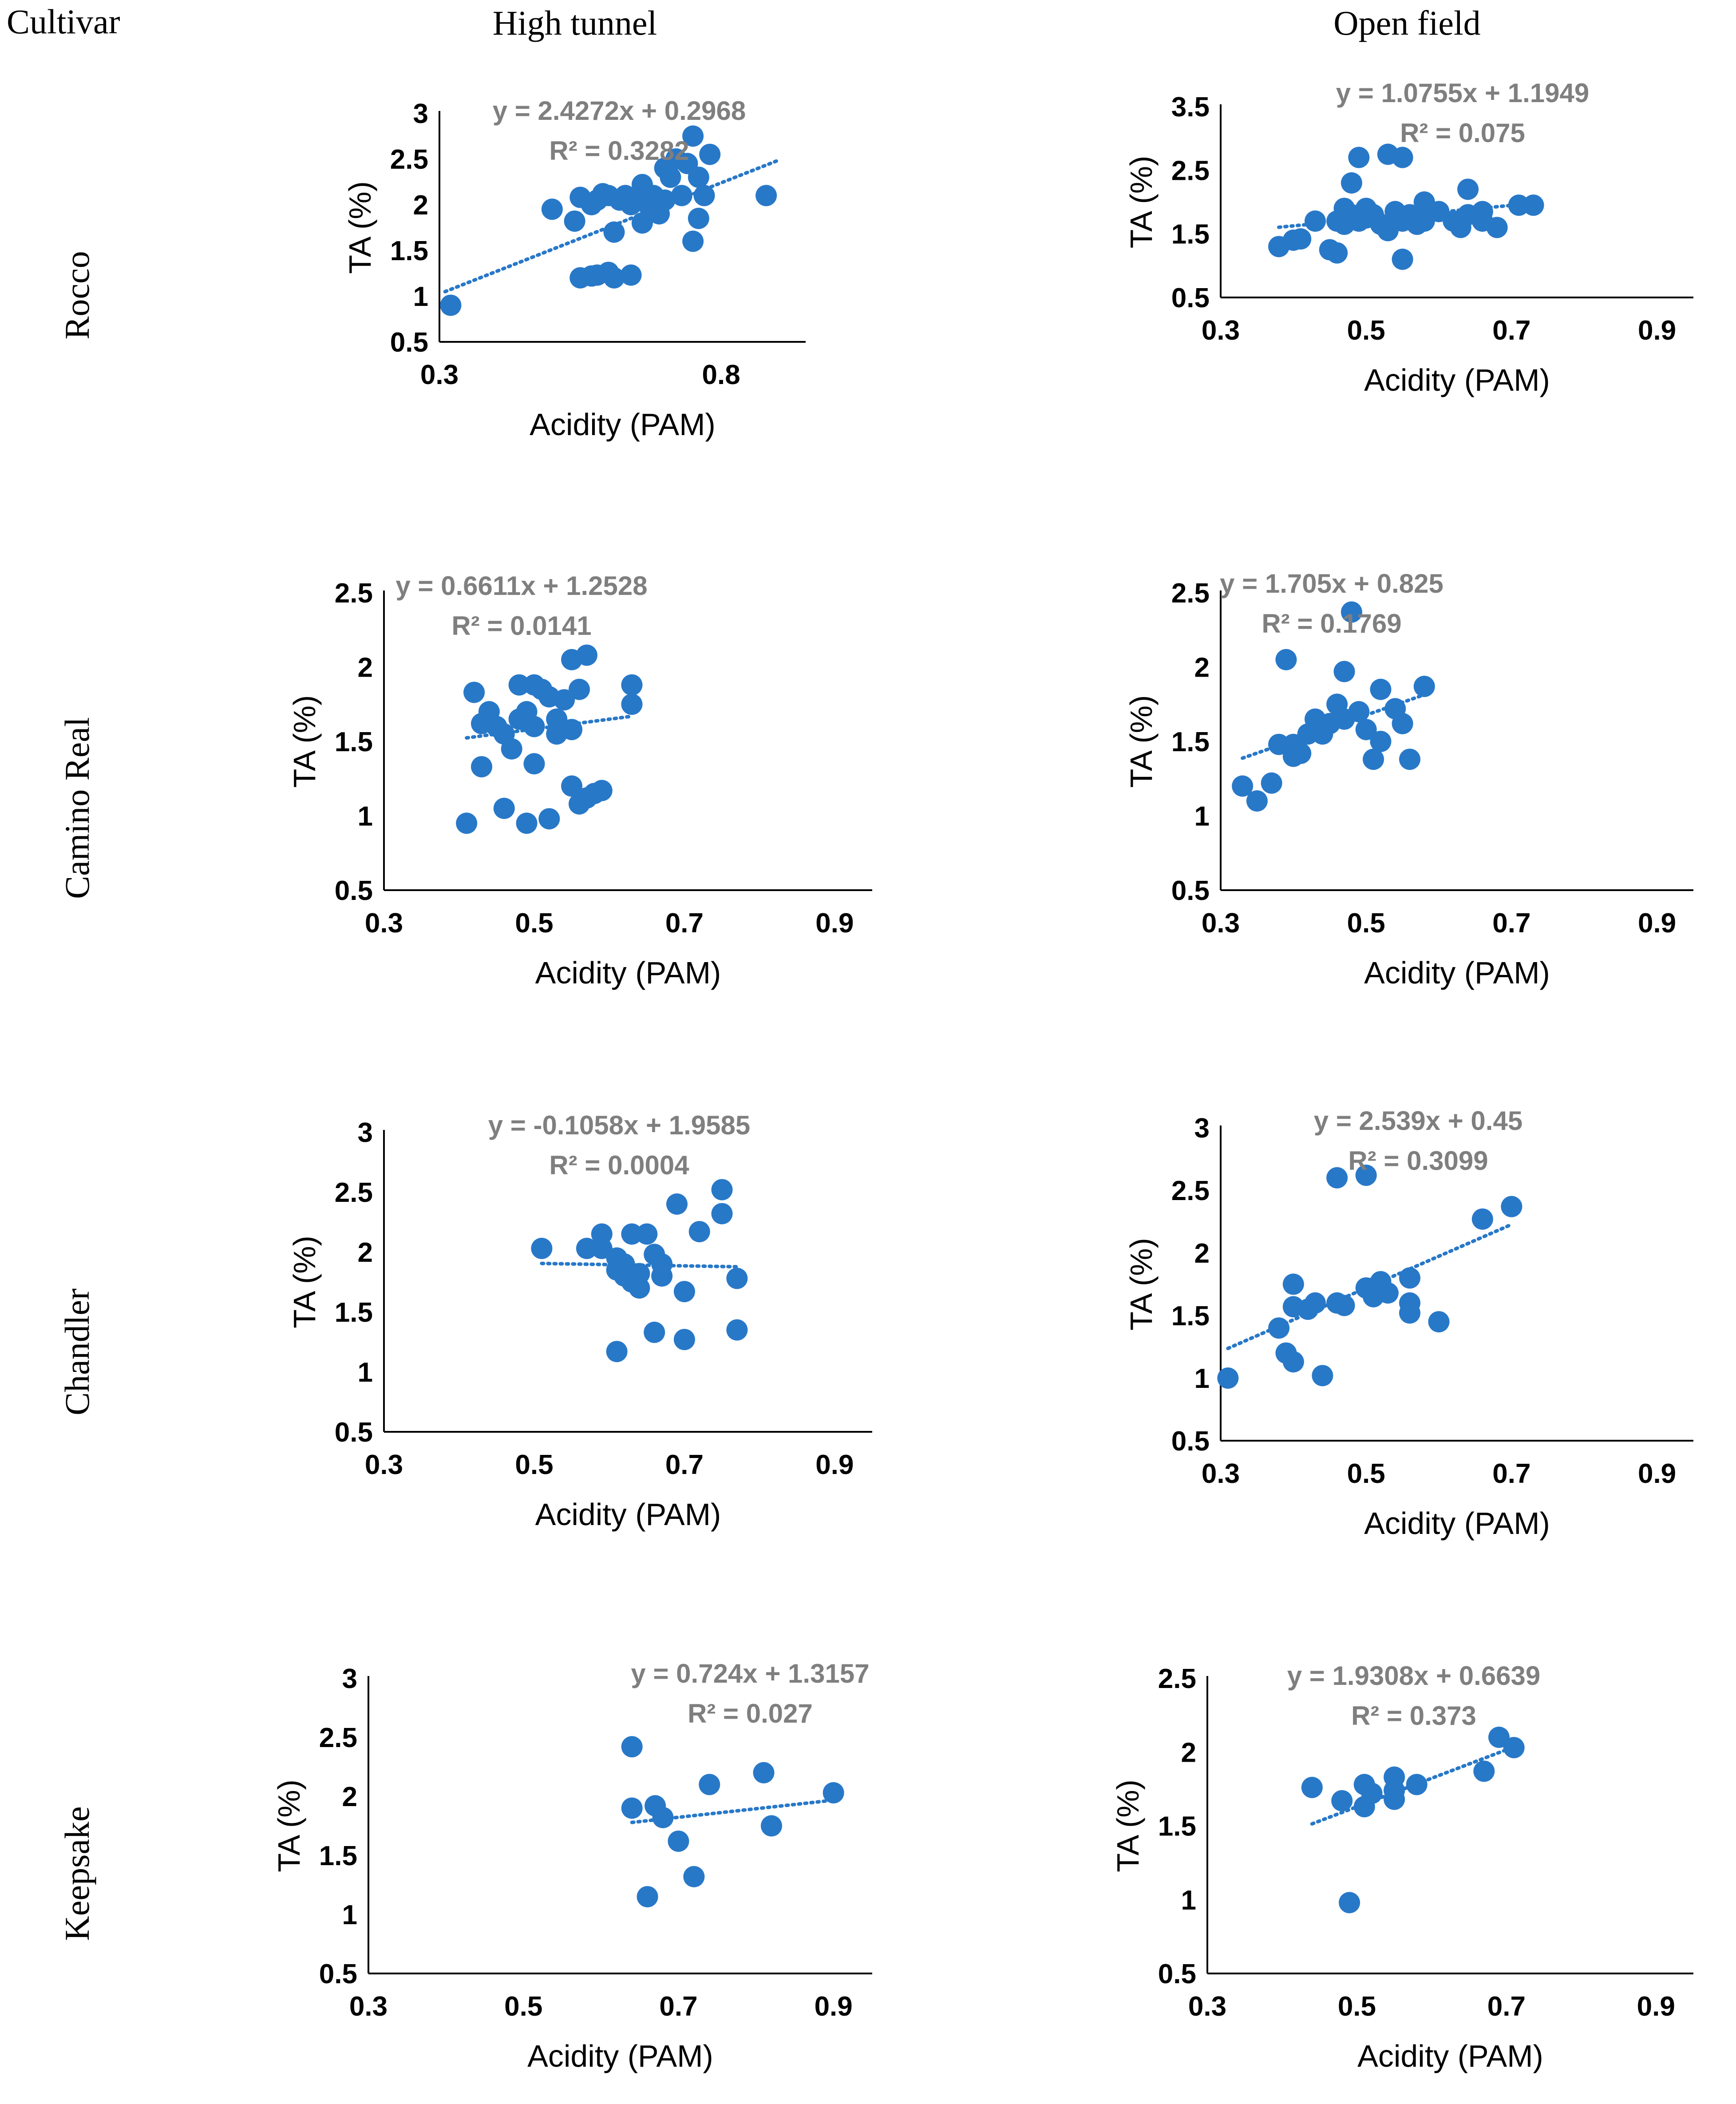 The height and width of the screenshot is (2104, 1736). What do you see at coordinates (63, 21) in the screenshot?
I see `cultivar-header: Cultivar` at bounding box center [63, 21].